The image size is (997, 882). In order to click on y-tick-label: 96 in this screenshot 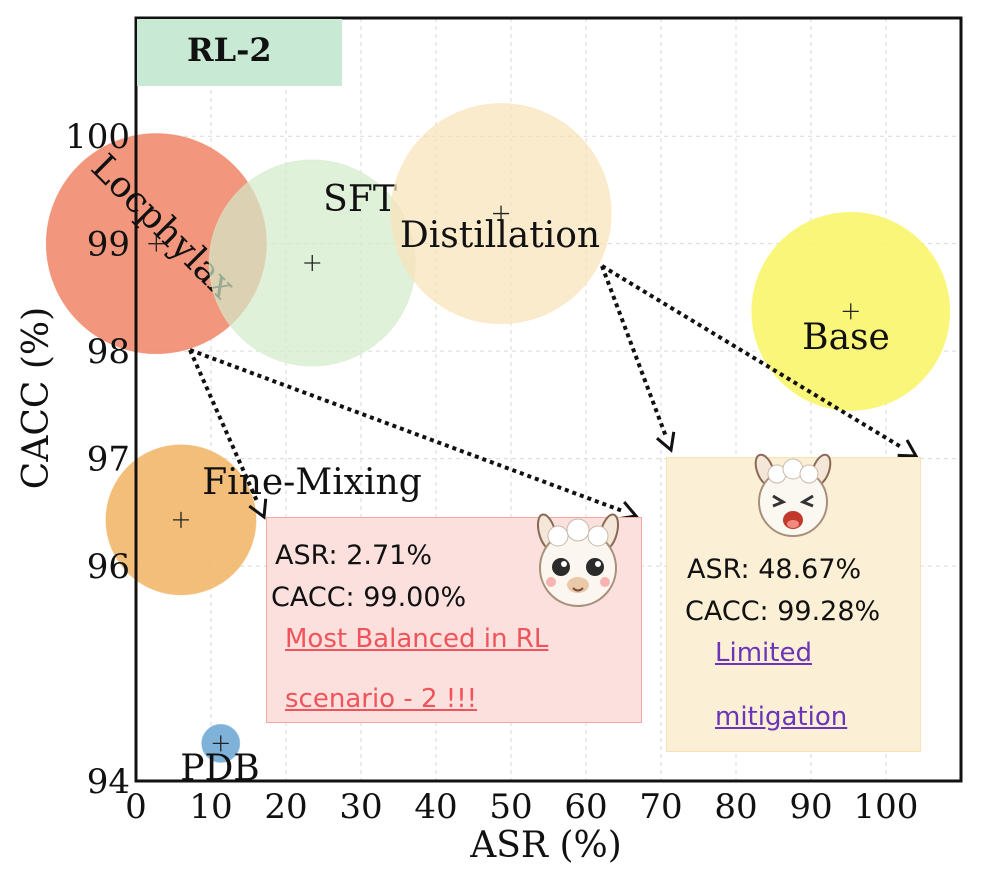, I will do `click(108, 567)`.